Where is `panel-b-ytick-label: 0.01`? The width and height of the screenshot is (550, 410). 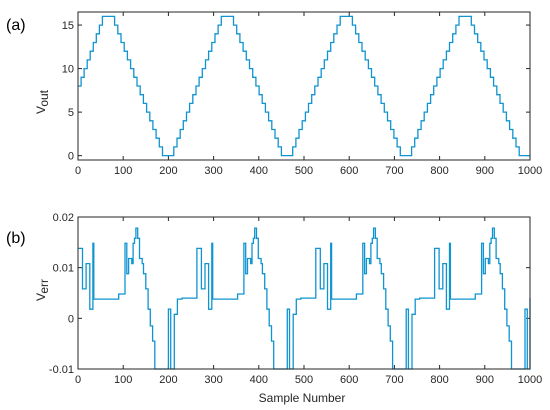 panel-b-ytick-label: 0.01 is located at coordinates (63, 269).